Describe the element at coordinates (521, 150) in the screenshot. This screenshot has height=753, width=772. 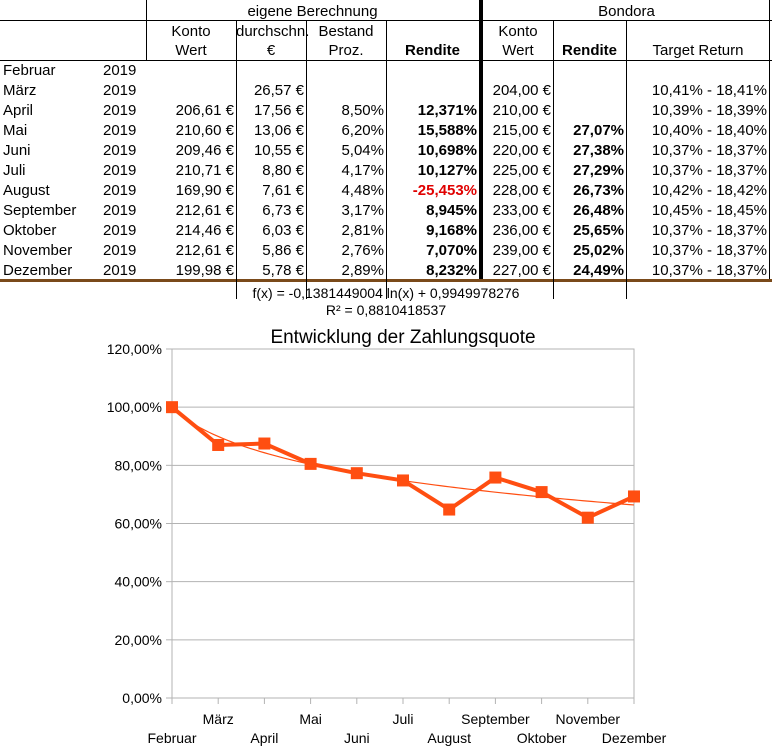
I see `cell-bondora-konto: 220,00 €` at that location.